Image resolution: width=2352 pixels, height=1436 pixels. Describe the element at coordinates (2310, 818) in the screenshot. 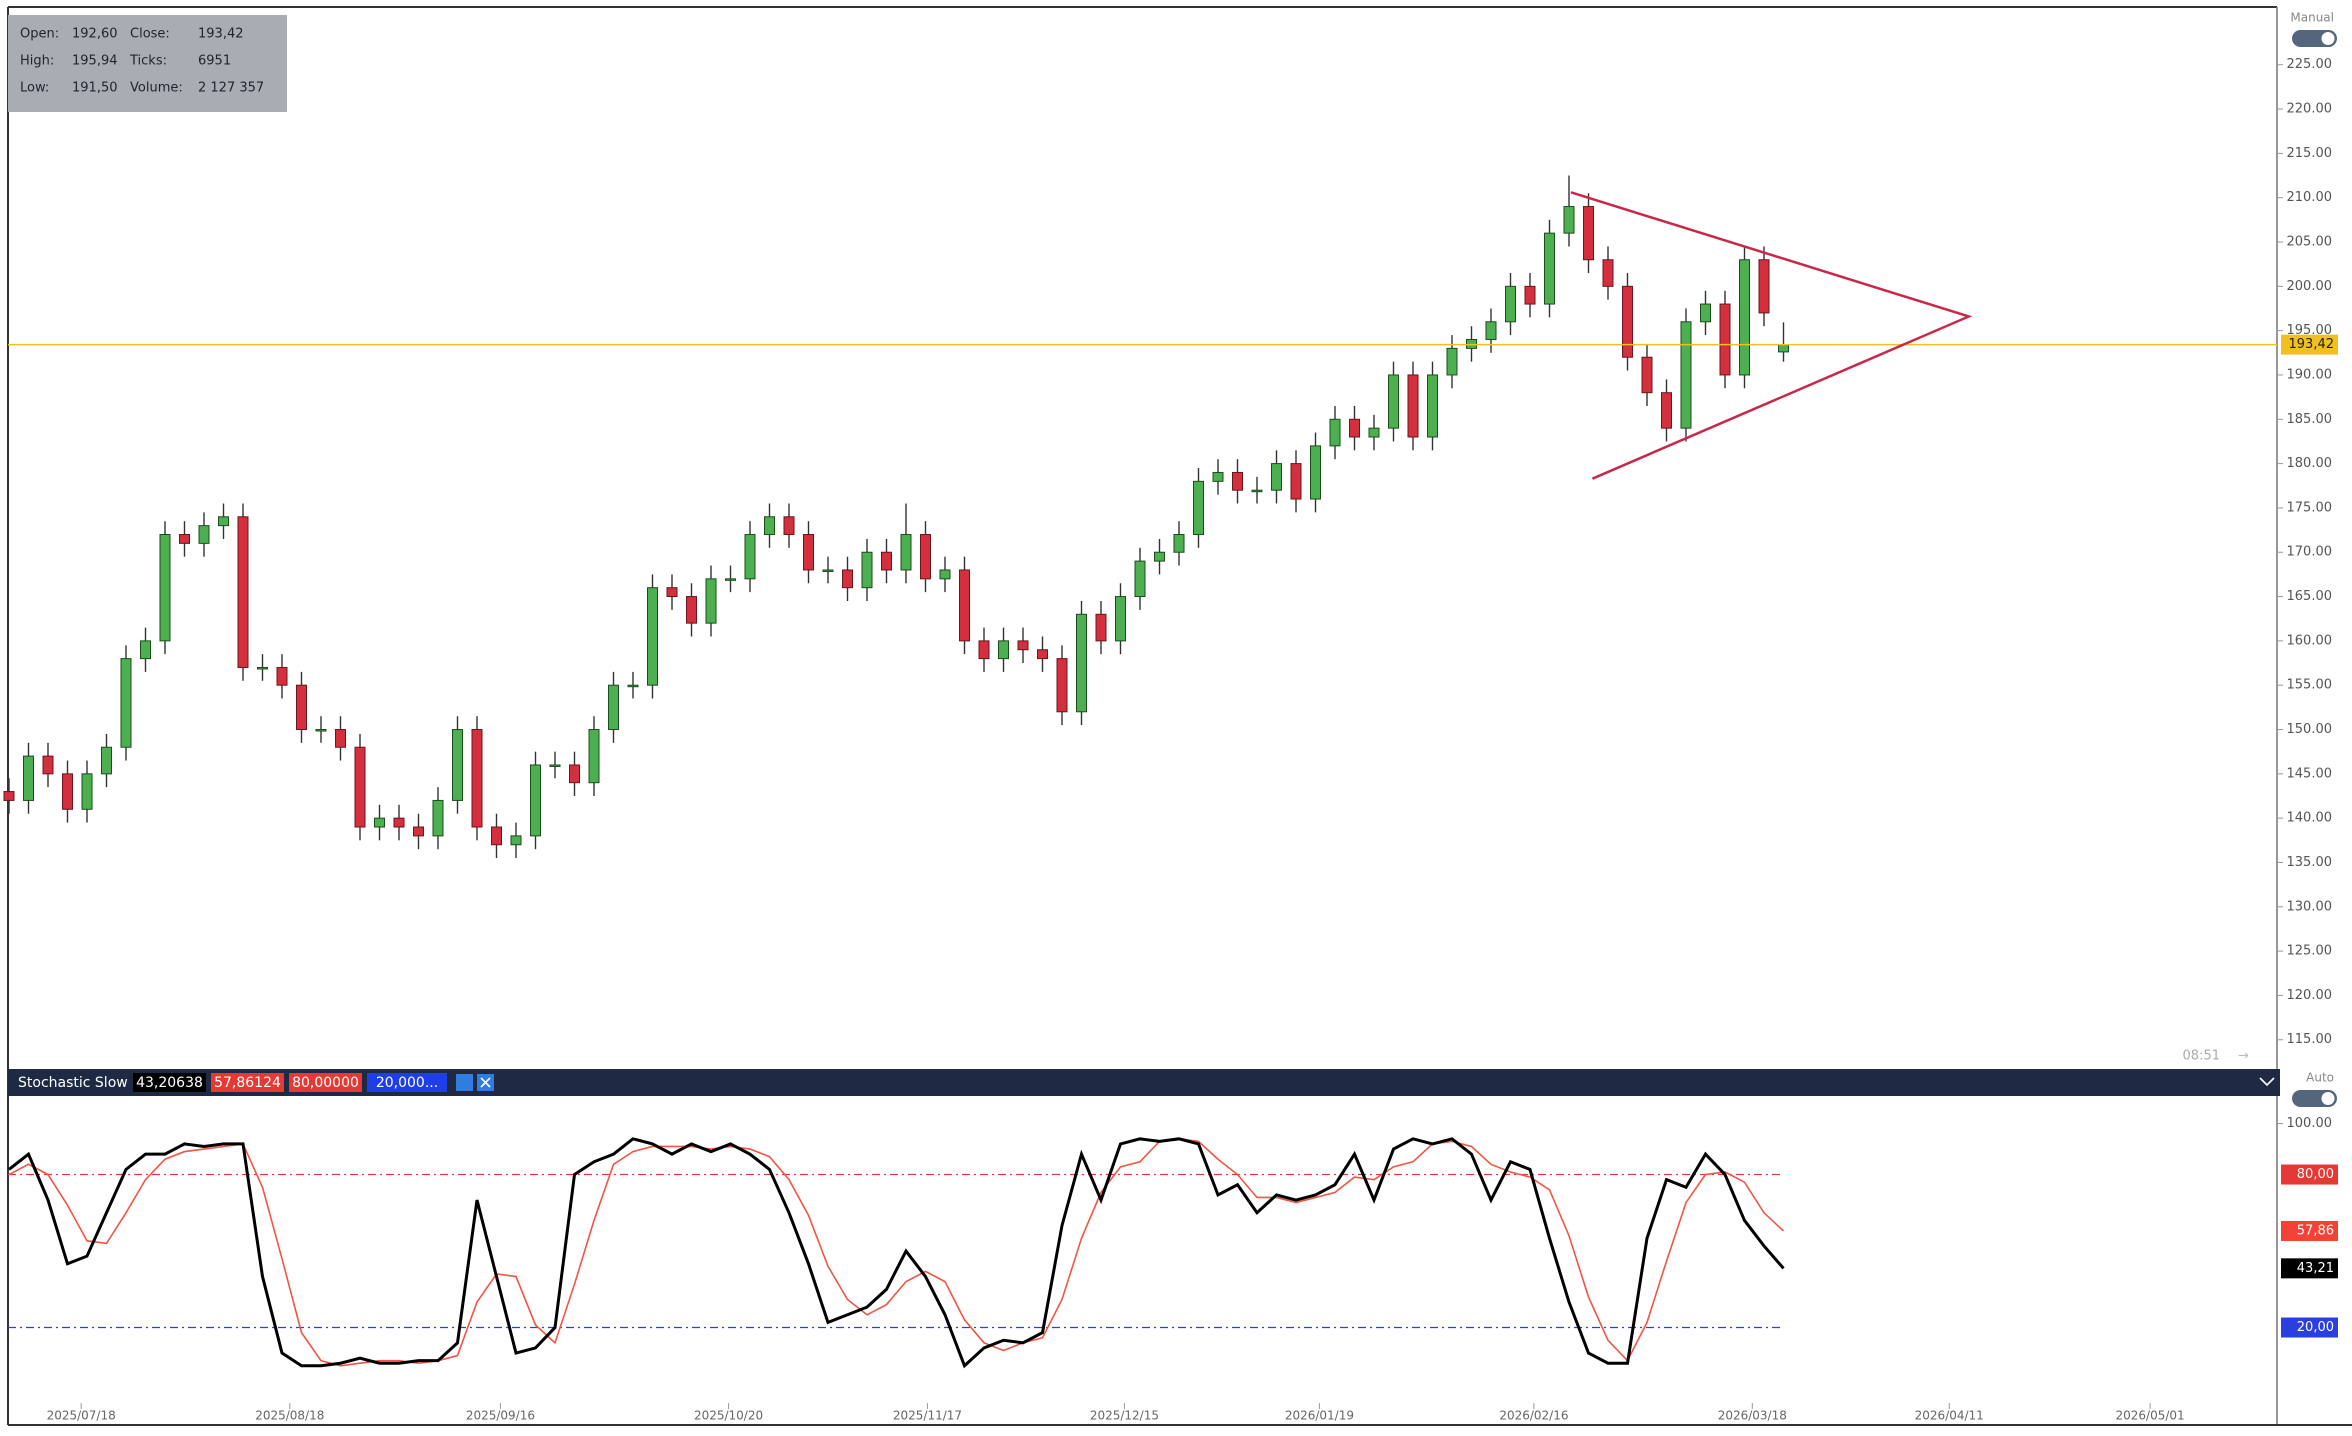

I see `y-tick-label: 140.00` at that location.